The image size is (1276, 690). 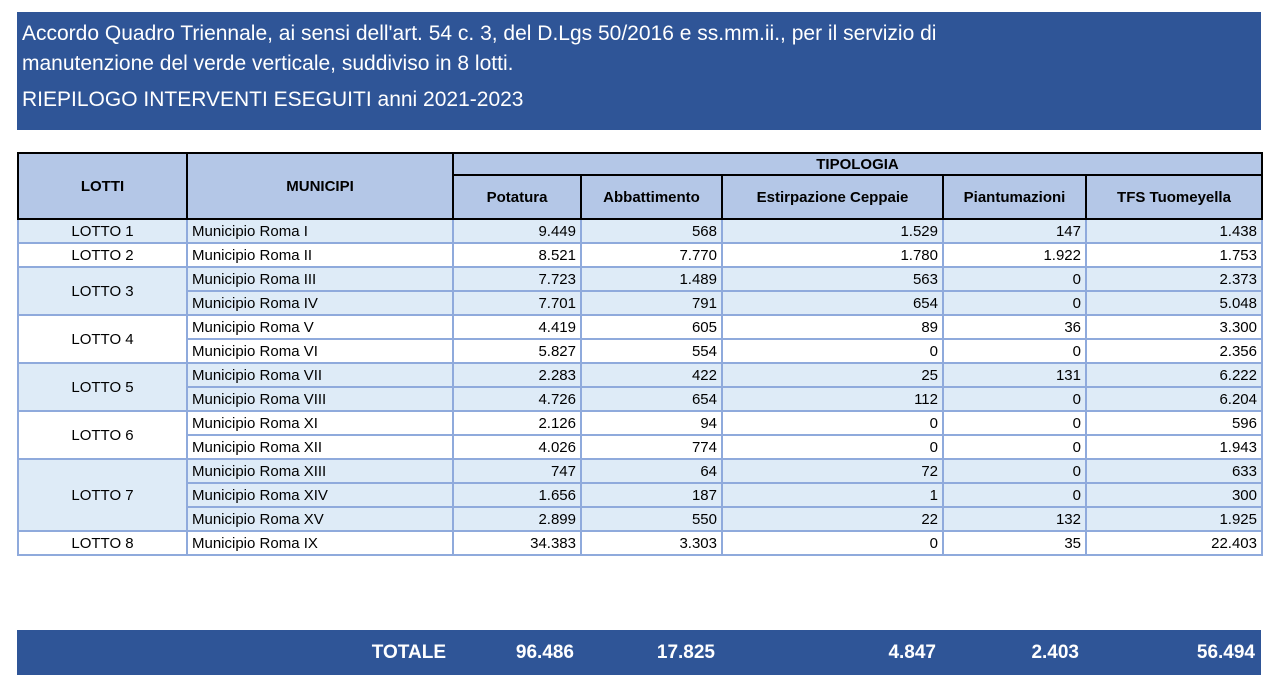 I want to click on lot-label: LOTTO 5, so click(x=102, y=387).